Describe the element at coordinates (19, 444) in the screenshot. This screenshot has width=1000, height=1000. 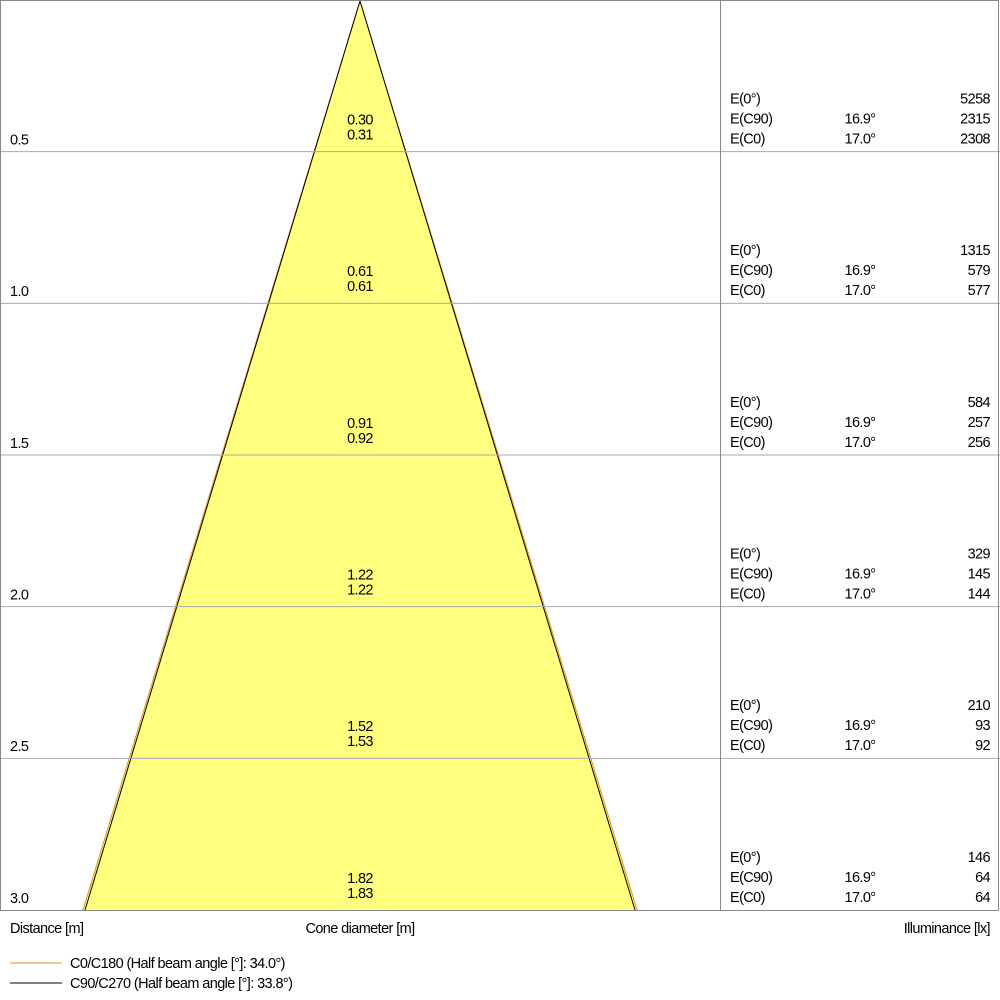
I see `distance-label: 1.5` at that location.